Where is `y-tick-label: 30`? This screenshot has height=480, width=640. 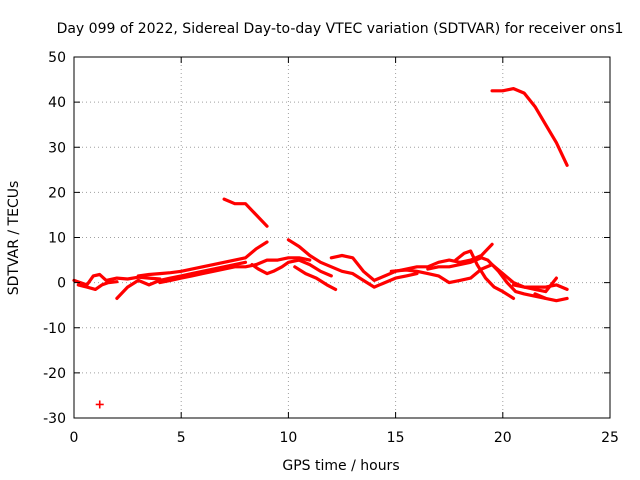
y-tick-label: 30 is located at coordinates (57, 148).